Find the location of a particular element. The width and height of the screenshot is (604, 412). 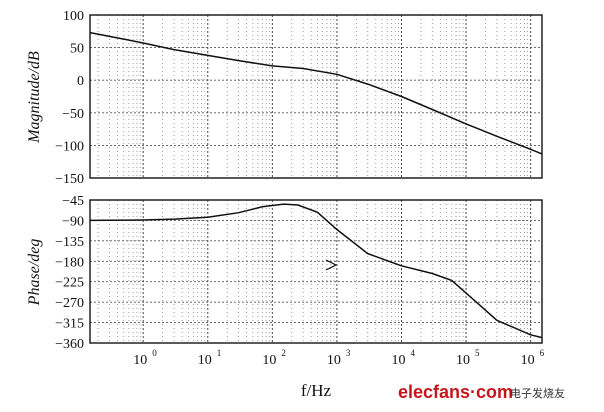

watermark-cn: 电子发烧友 is located at coordinates (537, 393).